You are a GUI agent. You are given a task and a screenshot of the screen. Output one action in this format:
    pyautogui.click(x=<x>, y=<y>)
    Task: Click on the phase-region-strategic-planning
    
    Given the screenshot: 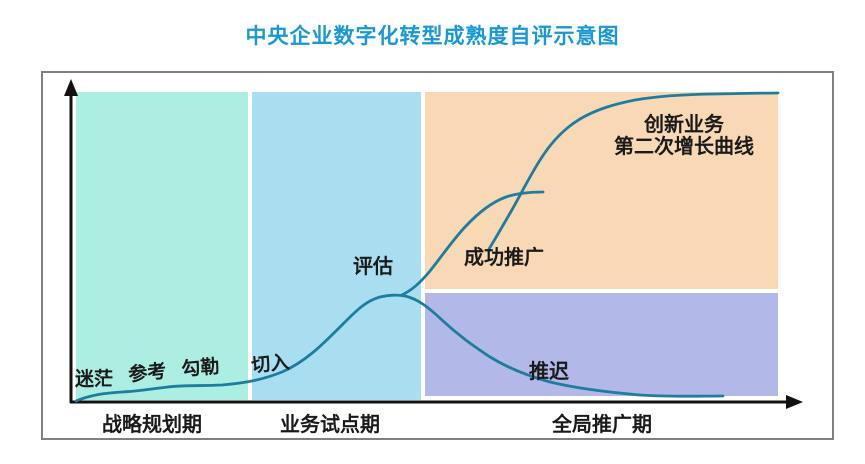 What is the action you would take?
    pyautogui.click(x=162, y=246)
    